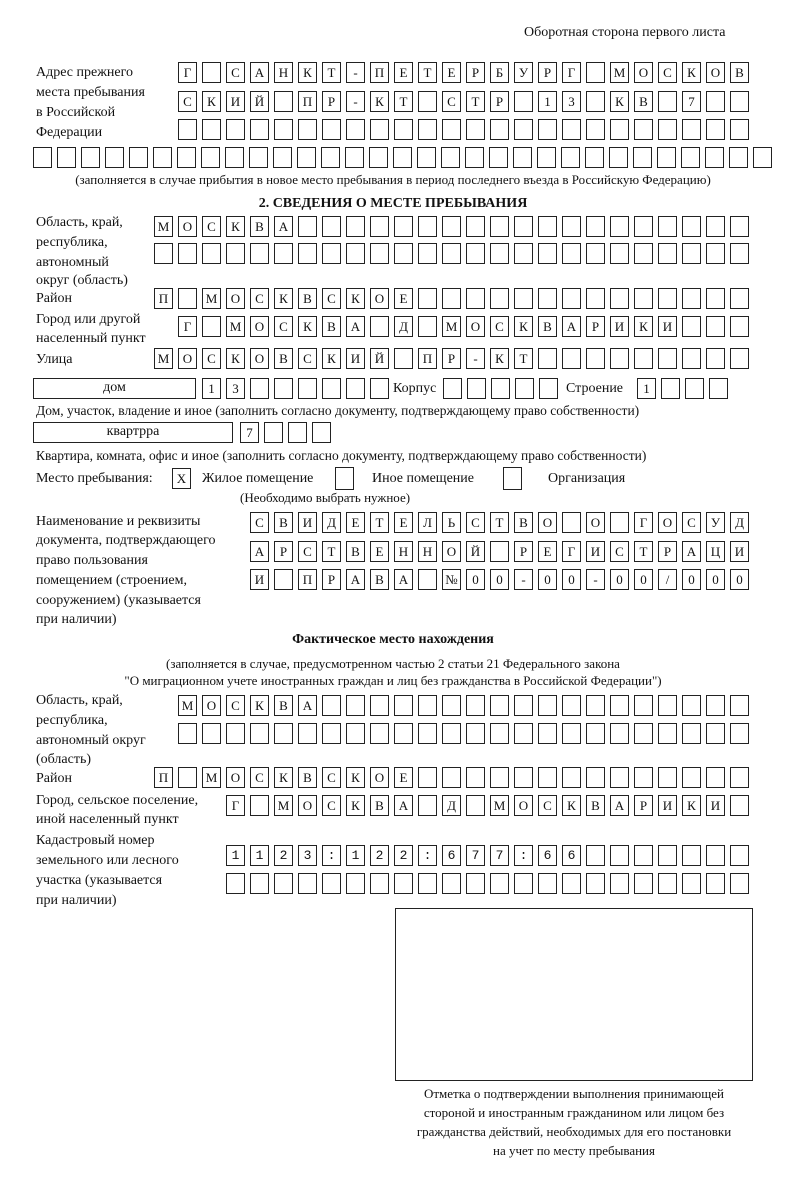 The width and height of the screenshot is (800, 1180). Describe the element at coordinates (249, 432) in the screenshot. I see `char-cell: 7` at that location.